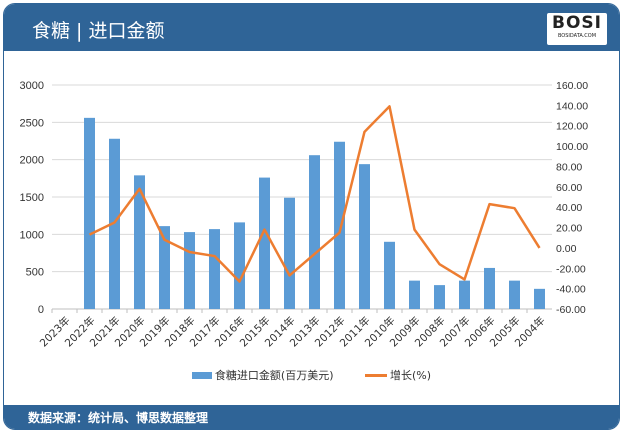  I want to click on right-tick-label: 40.00, so click(569, 208).